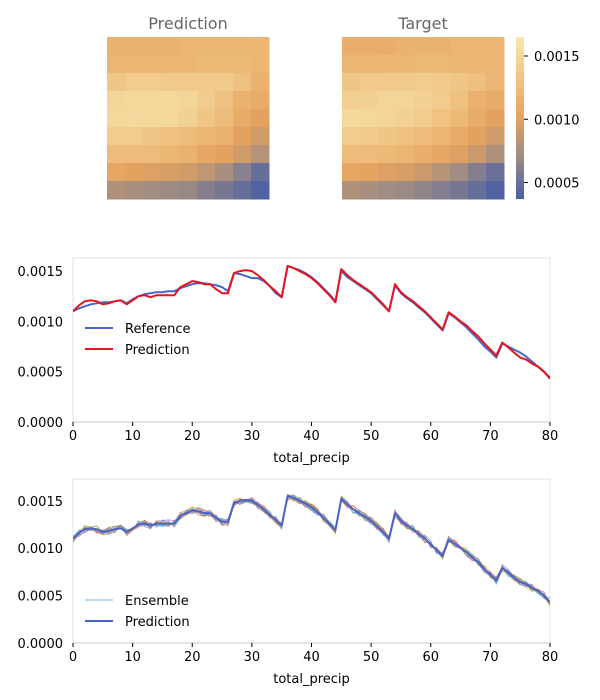 The height and width of the screenshot is (700, 600). I want to click on colorbar, so click(520, 118).